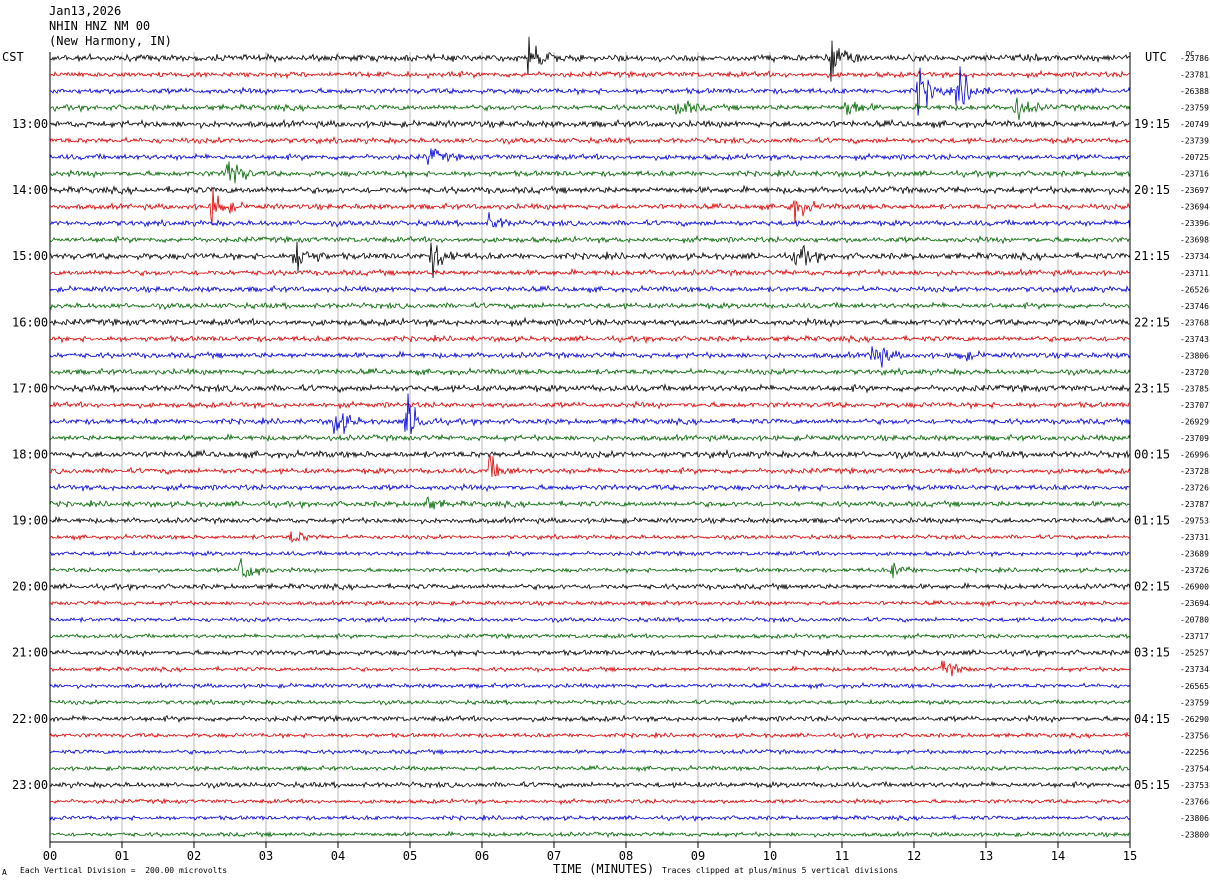 This screenshot has height=886, width=1210. Describe the element at coordinates (1152, 454) in the screenshot. I see `utc-hour-label: 00:15` at that location.